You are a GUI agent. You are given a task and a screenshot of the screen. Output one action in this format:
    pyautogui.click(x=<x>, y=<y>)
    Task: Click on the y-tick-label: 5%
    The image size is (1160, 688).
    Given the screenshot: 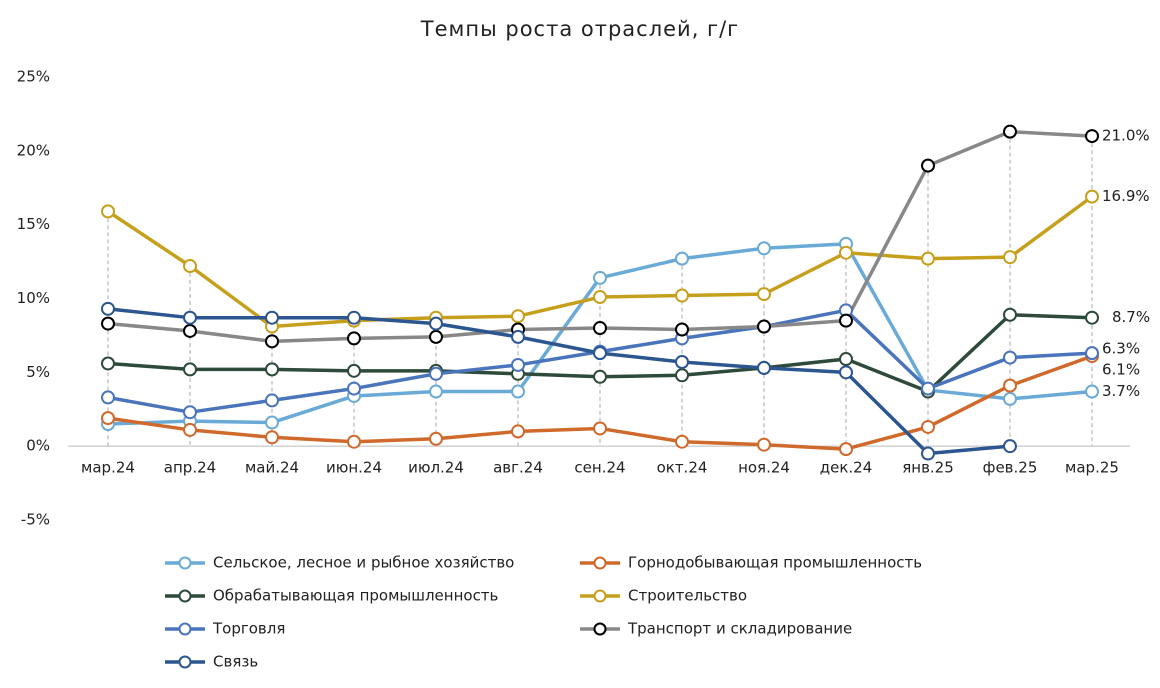 What is the action you would take?
    pyautogui.click(x=38, y=372)
    